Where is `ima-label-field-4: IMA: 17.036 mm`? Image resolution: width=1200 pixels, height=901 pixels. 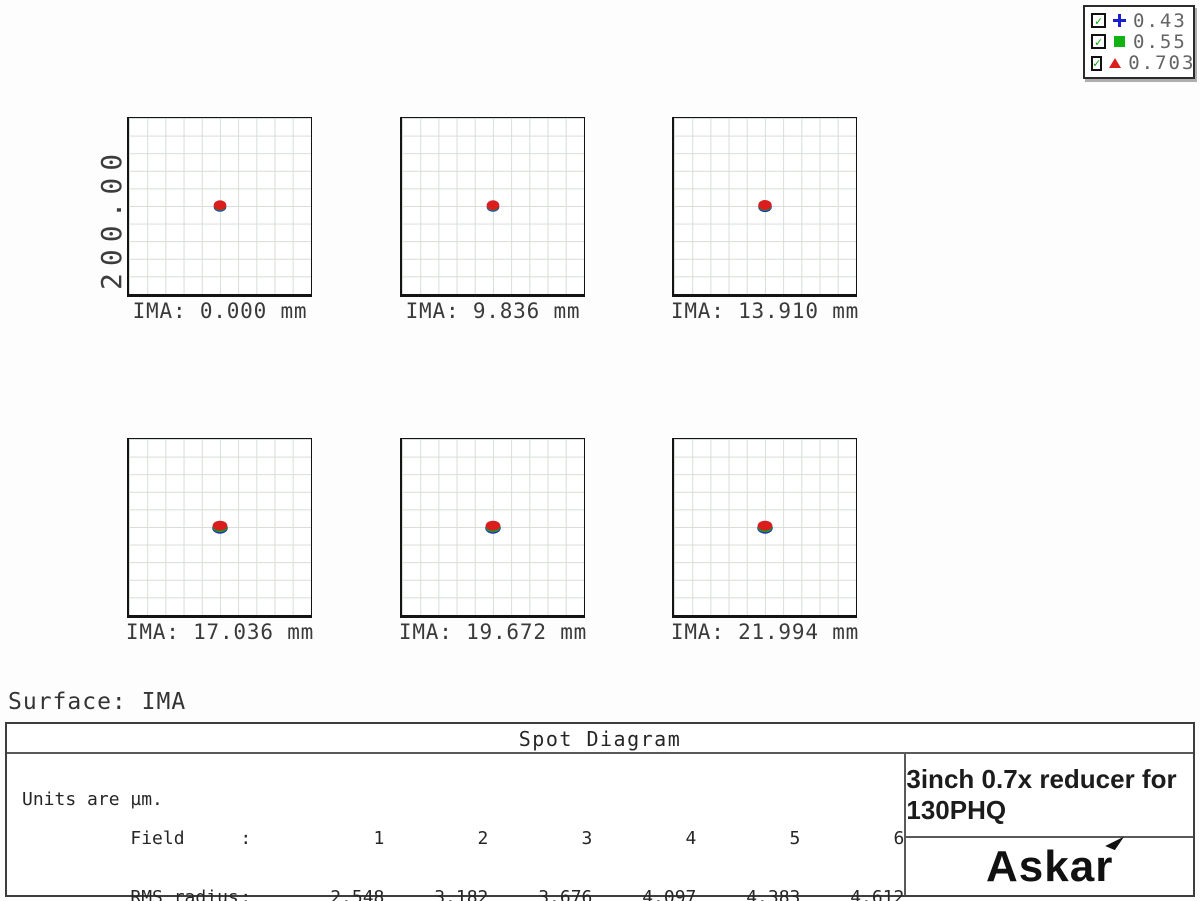
ima-label-field-4: IMA: 17.036 mm is located at coordinates (220, 632).